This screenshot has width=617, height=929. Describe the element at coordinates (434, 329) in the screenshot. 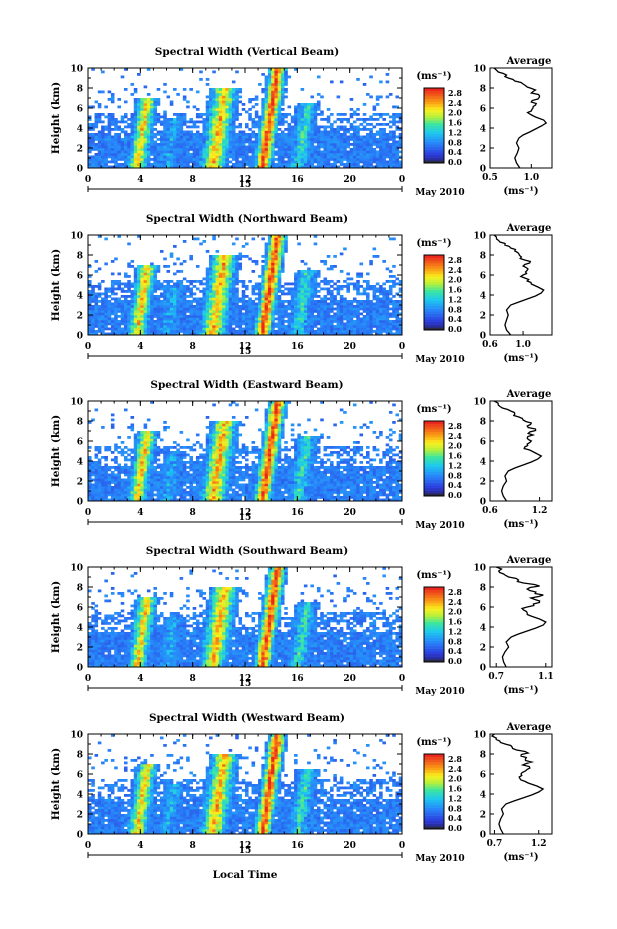

I see `colorbar-band` at that location.